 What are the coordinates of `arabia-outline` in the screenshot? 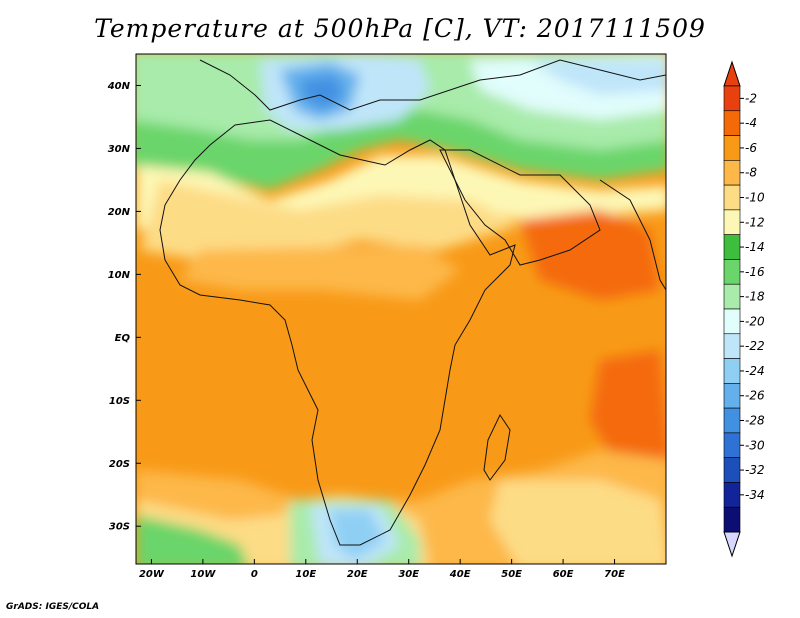 It's located at (520, 207).